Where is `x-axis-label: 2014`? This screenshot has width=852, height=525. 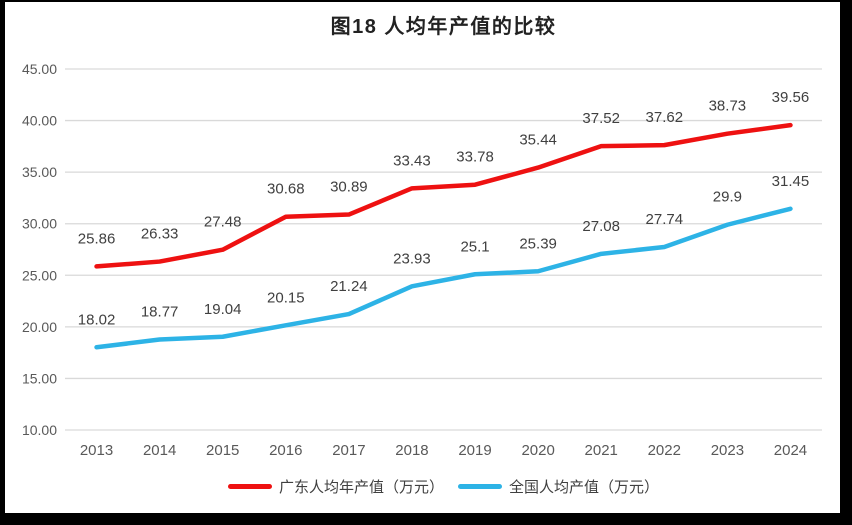 x-axis-label: 2014 is located at coordinates (159, 450).